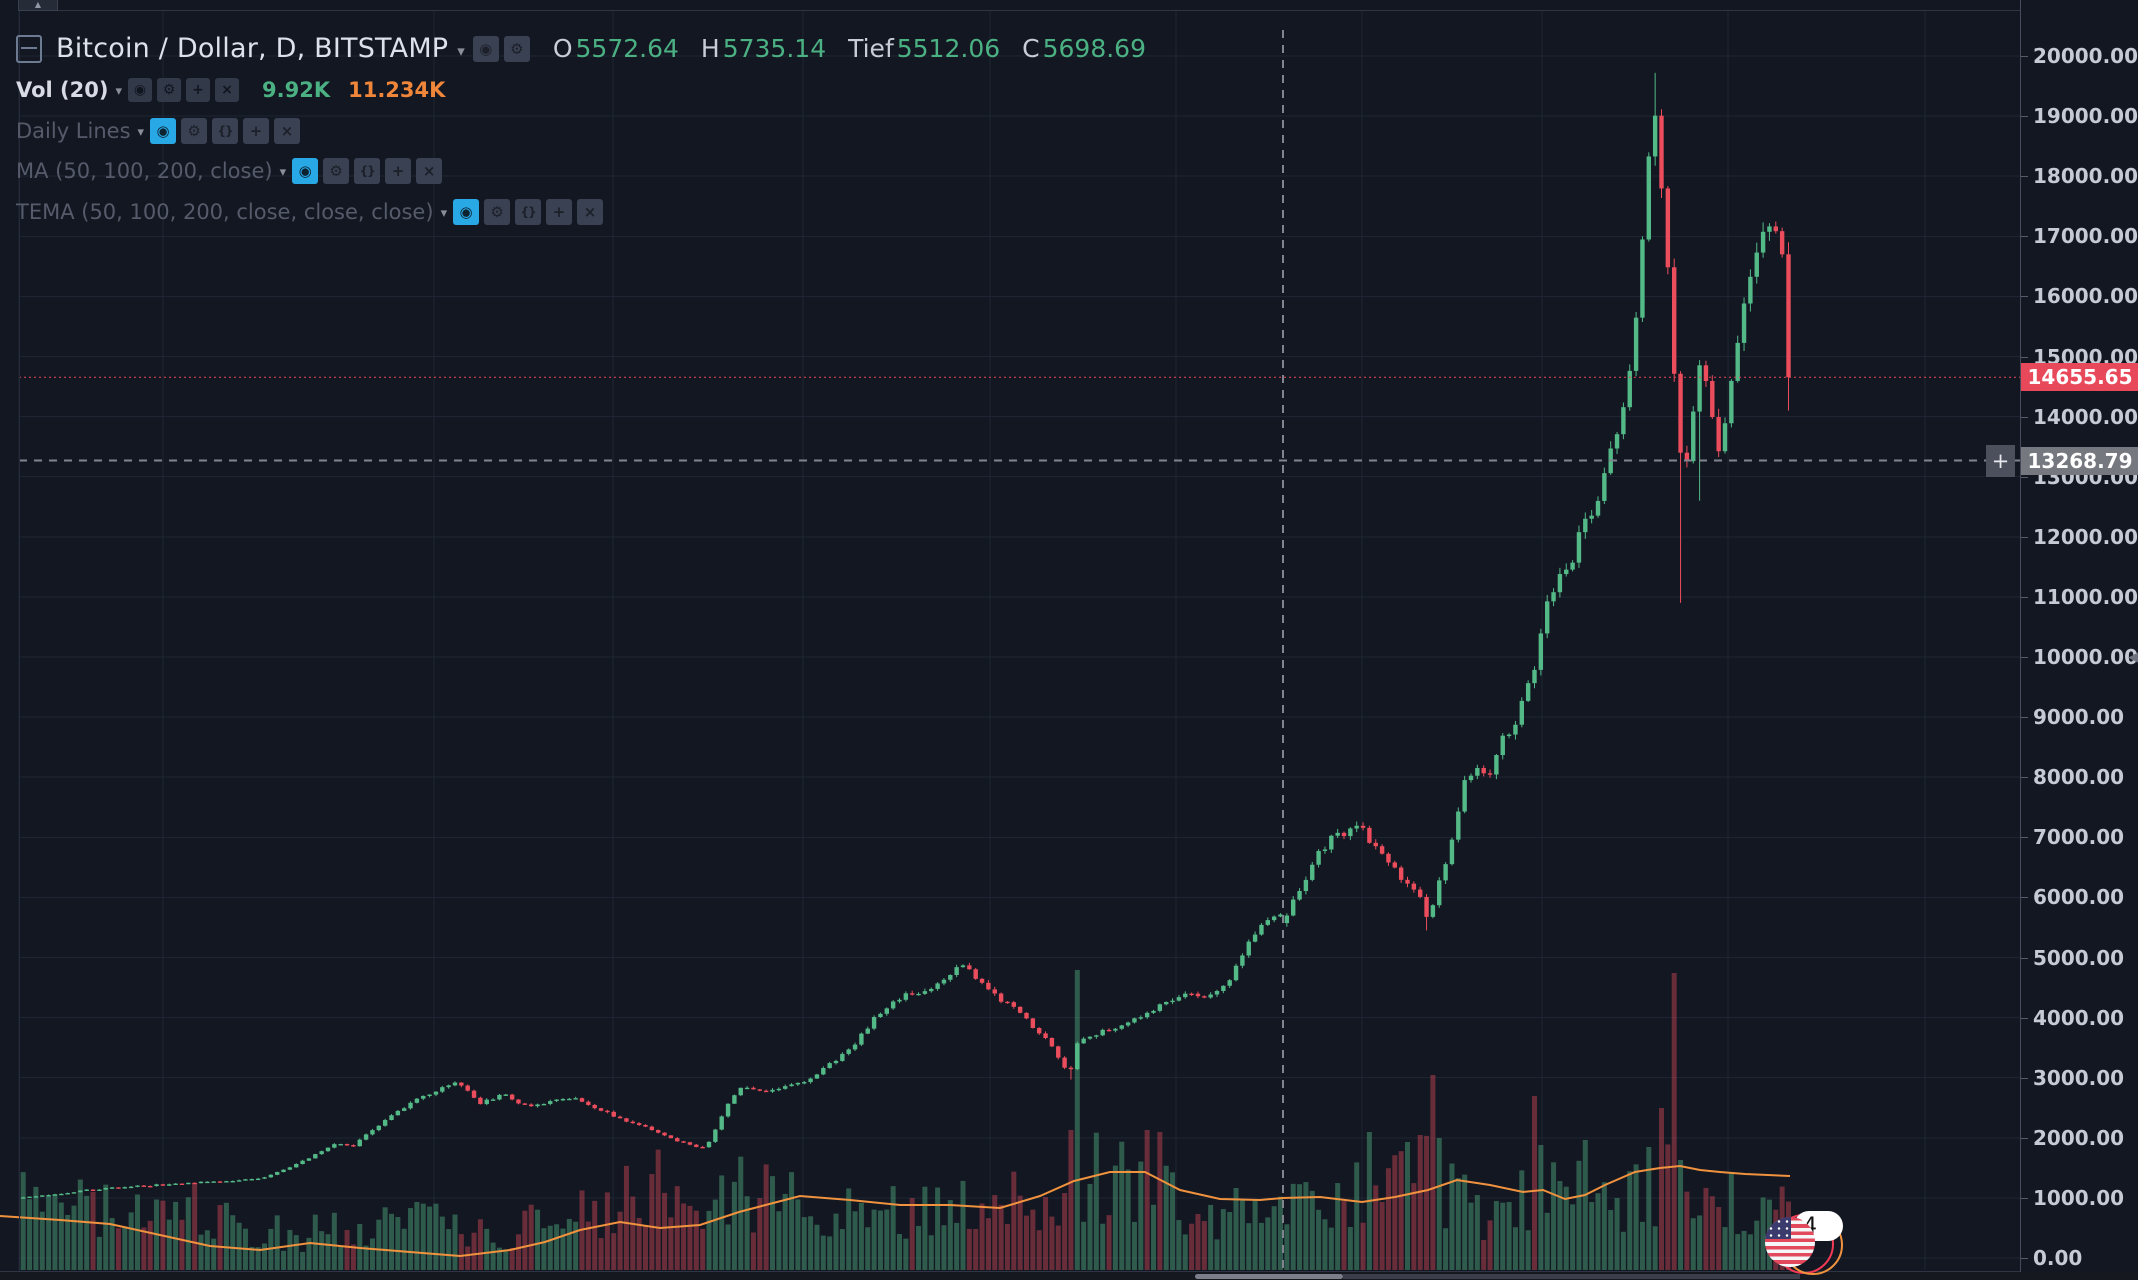 The width and height of the screenshot is (2138, 1280). What do you see at coordinates (2000, 460) in the screenshot?
I see `add-alert-plus-button: +` at bounding box center [2000, 460].